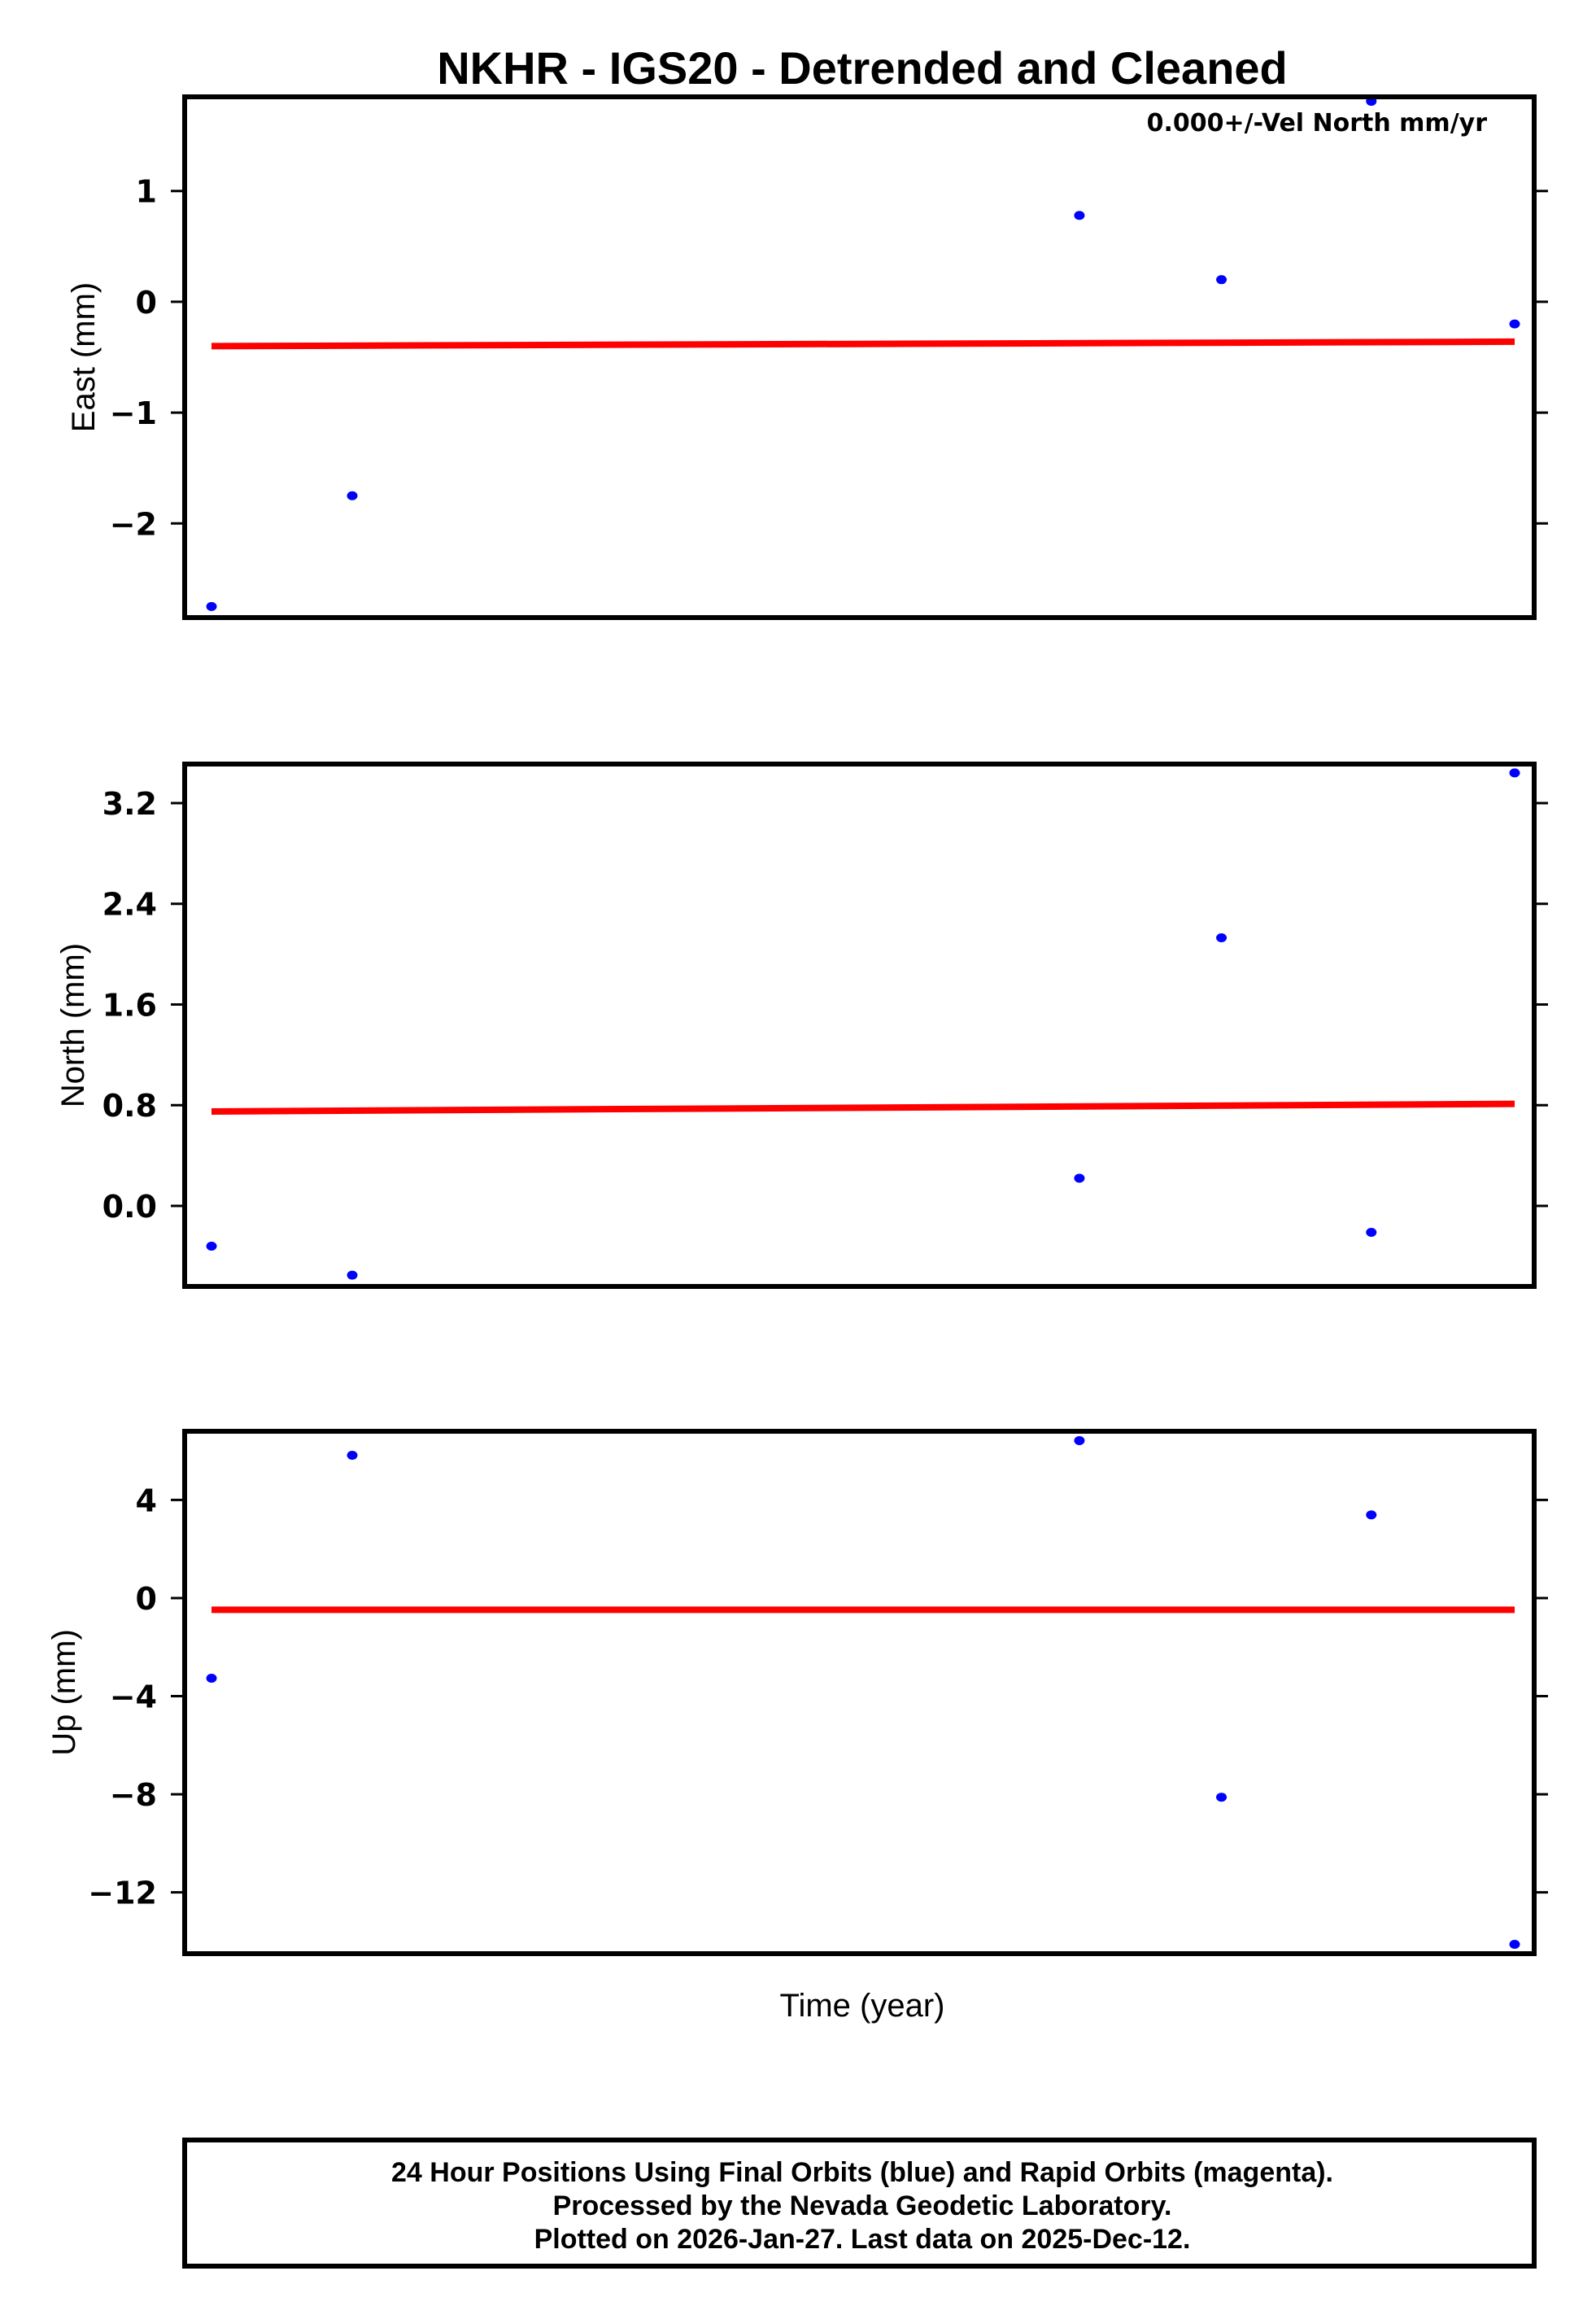 The width and height of the screenshot is (1596, 2306). What do you see at coordinates (129, 804) in the screenshot?
I see `north-y-tick-label: 3.2` at bounding box center [129, 804].